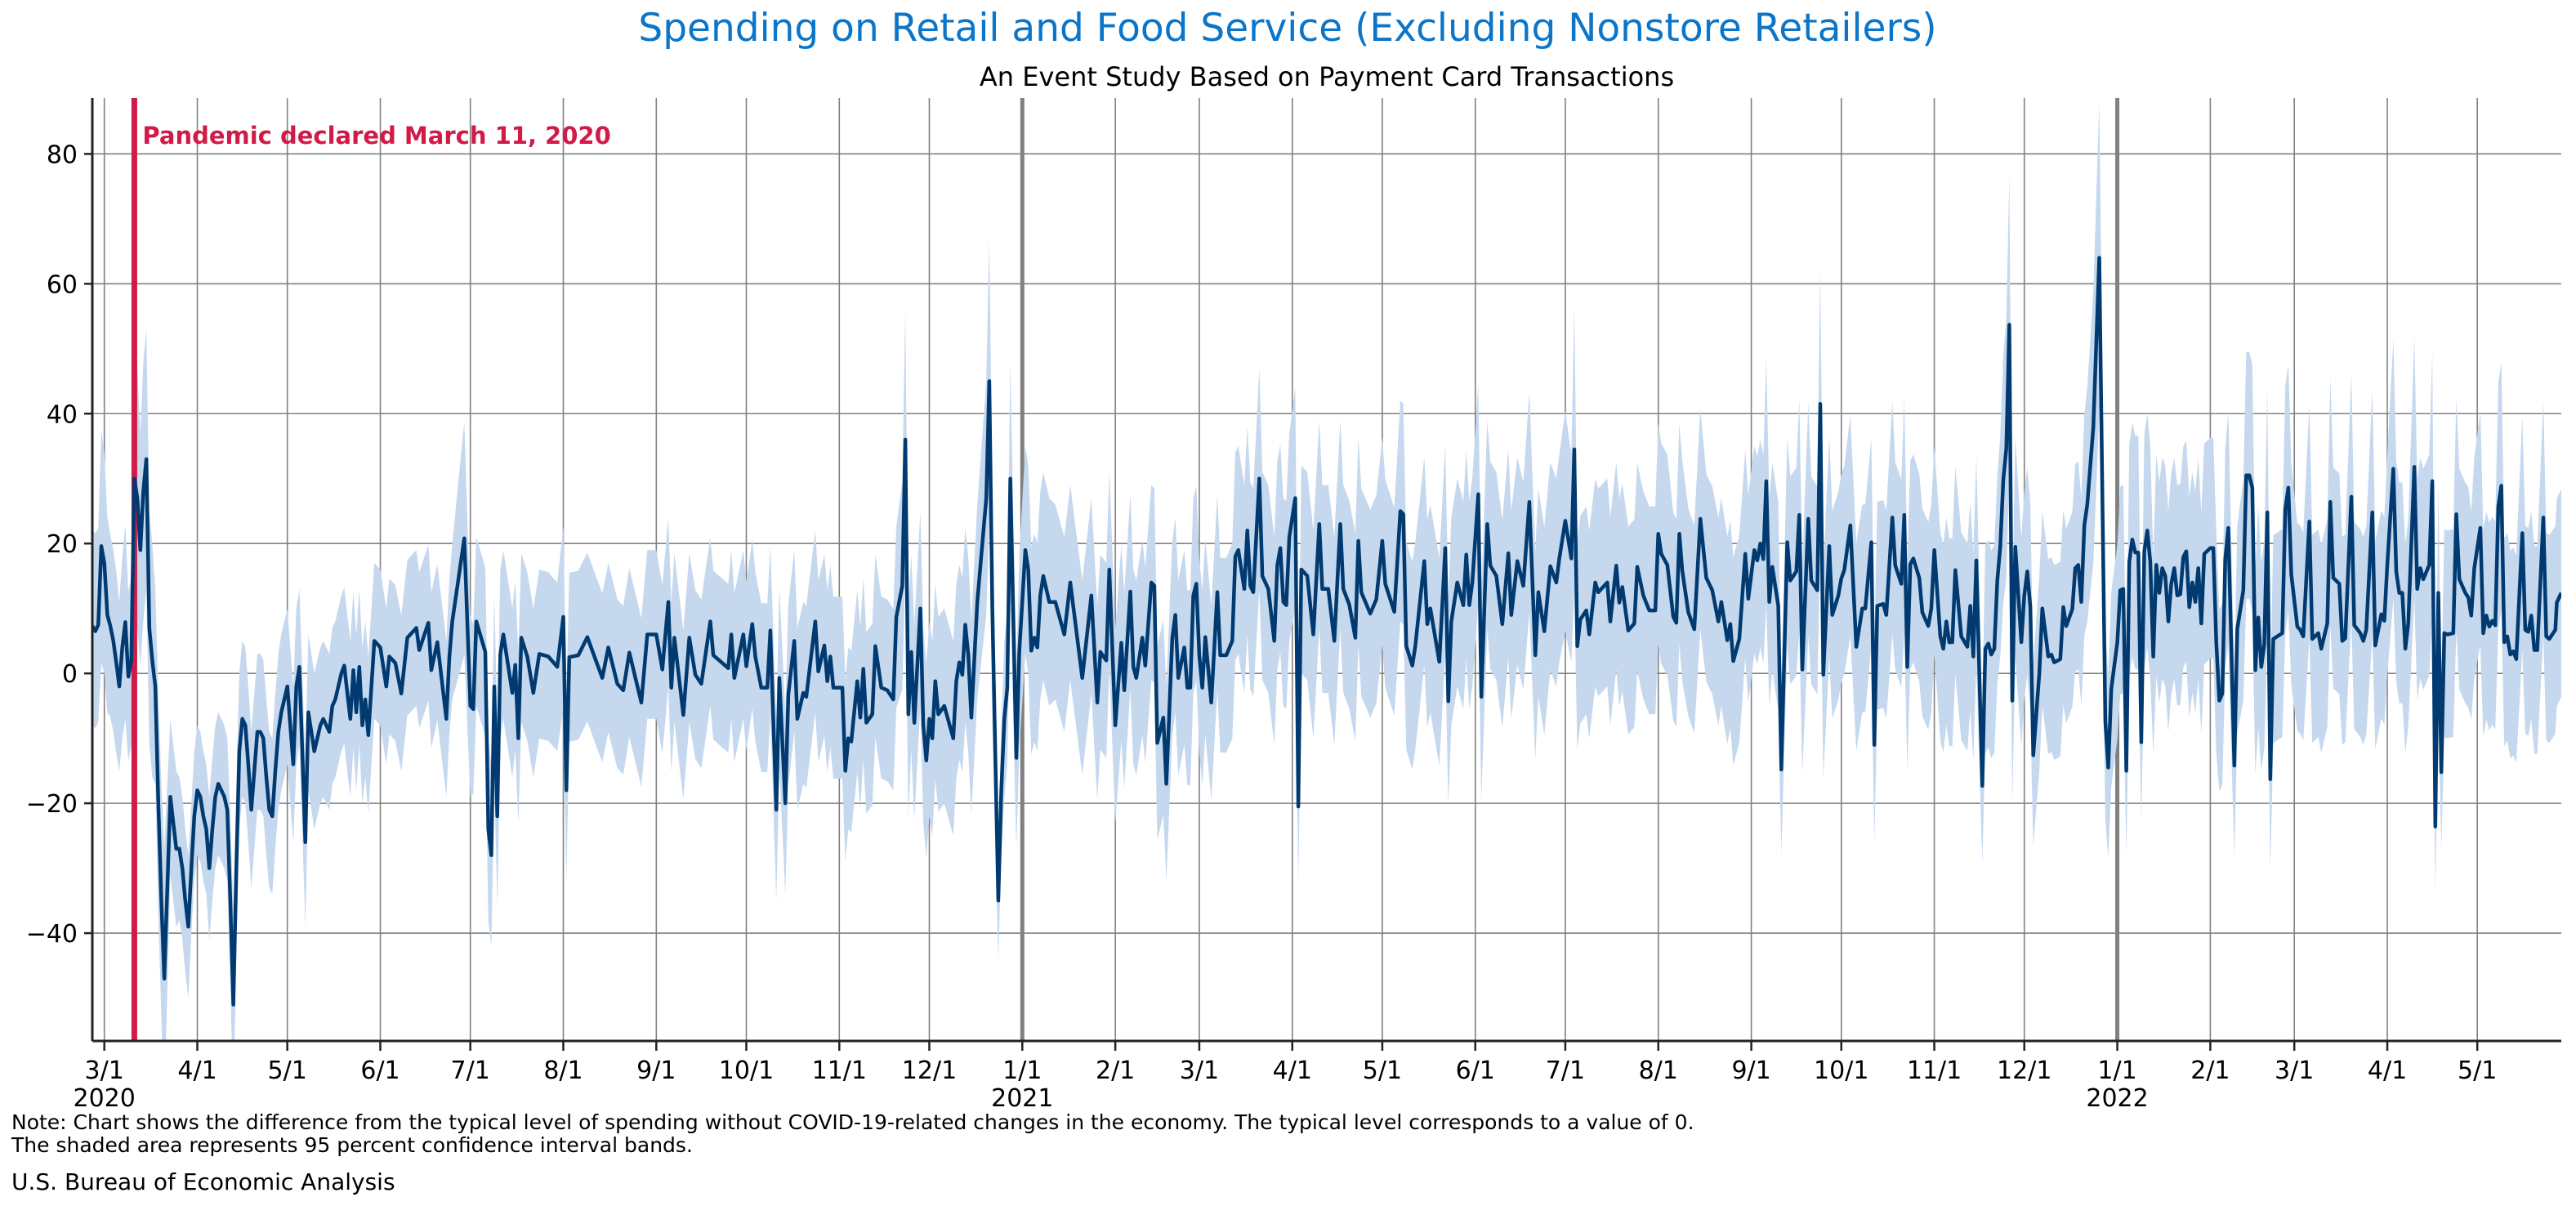 The height and width of the screenshot is (1206, 2576). Describe the element at coordinates (203, 1181) in the screenshot. I see `source-label: U.S. Bureau of Economic Analysis` at that location.